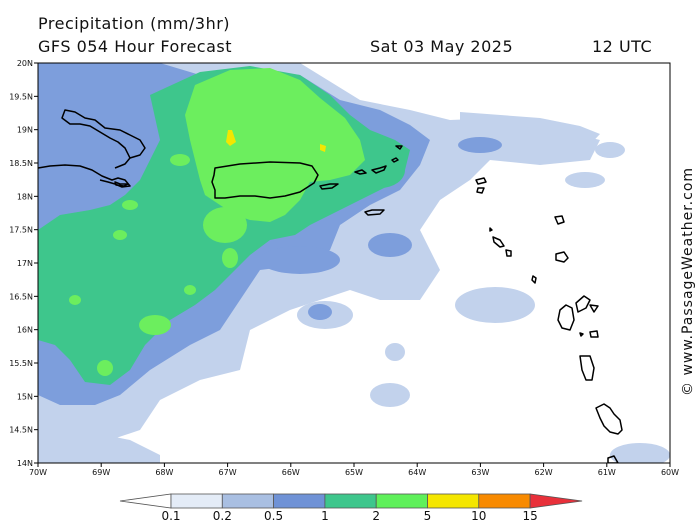 This screenshot has width=700, height=525. What do you see at coordinates (613, 459) in the screenshot?
I see `st-lucia` at bounding box center [613, 459].